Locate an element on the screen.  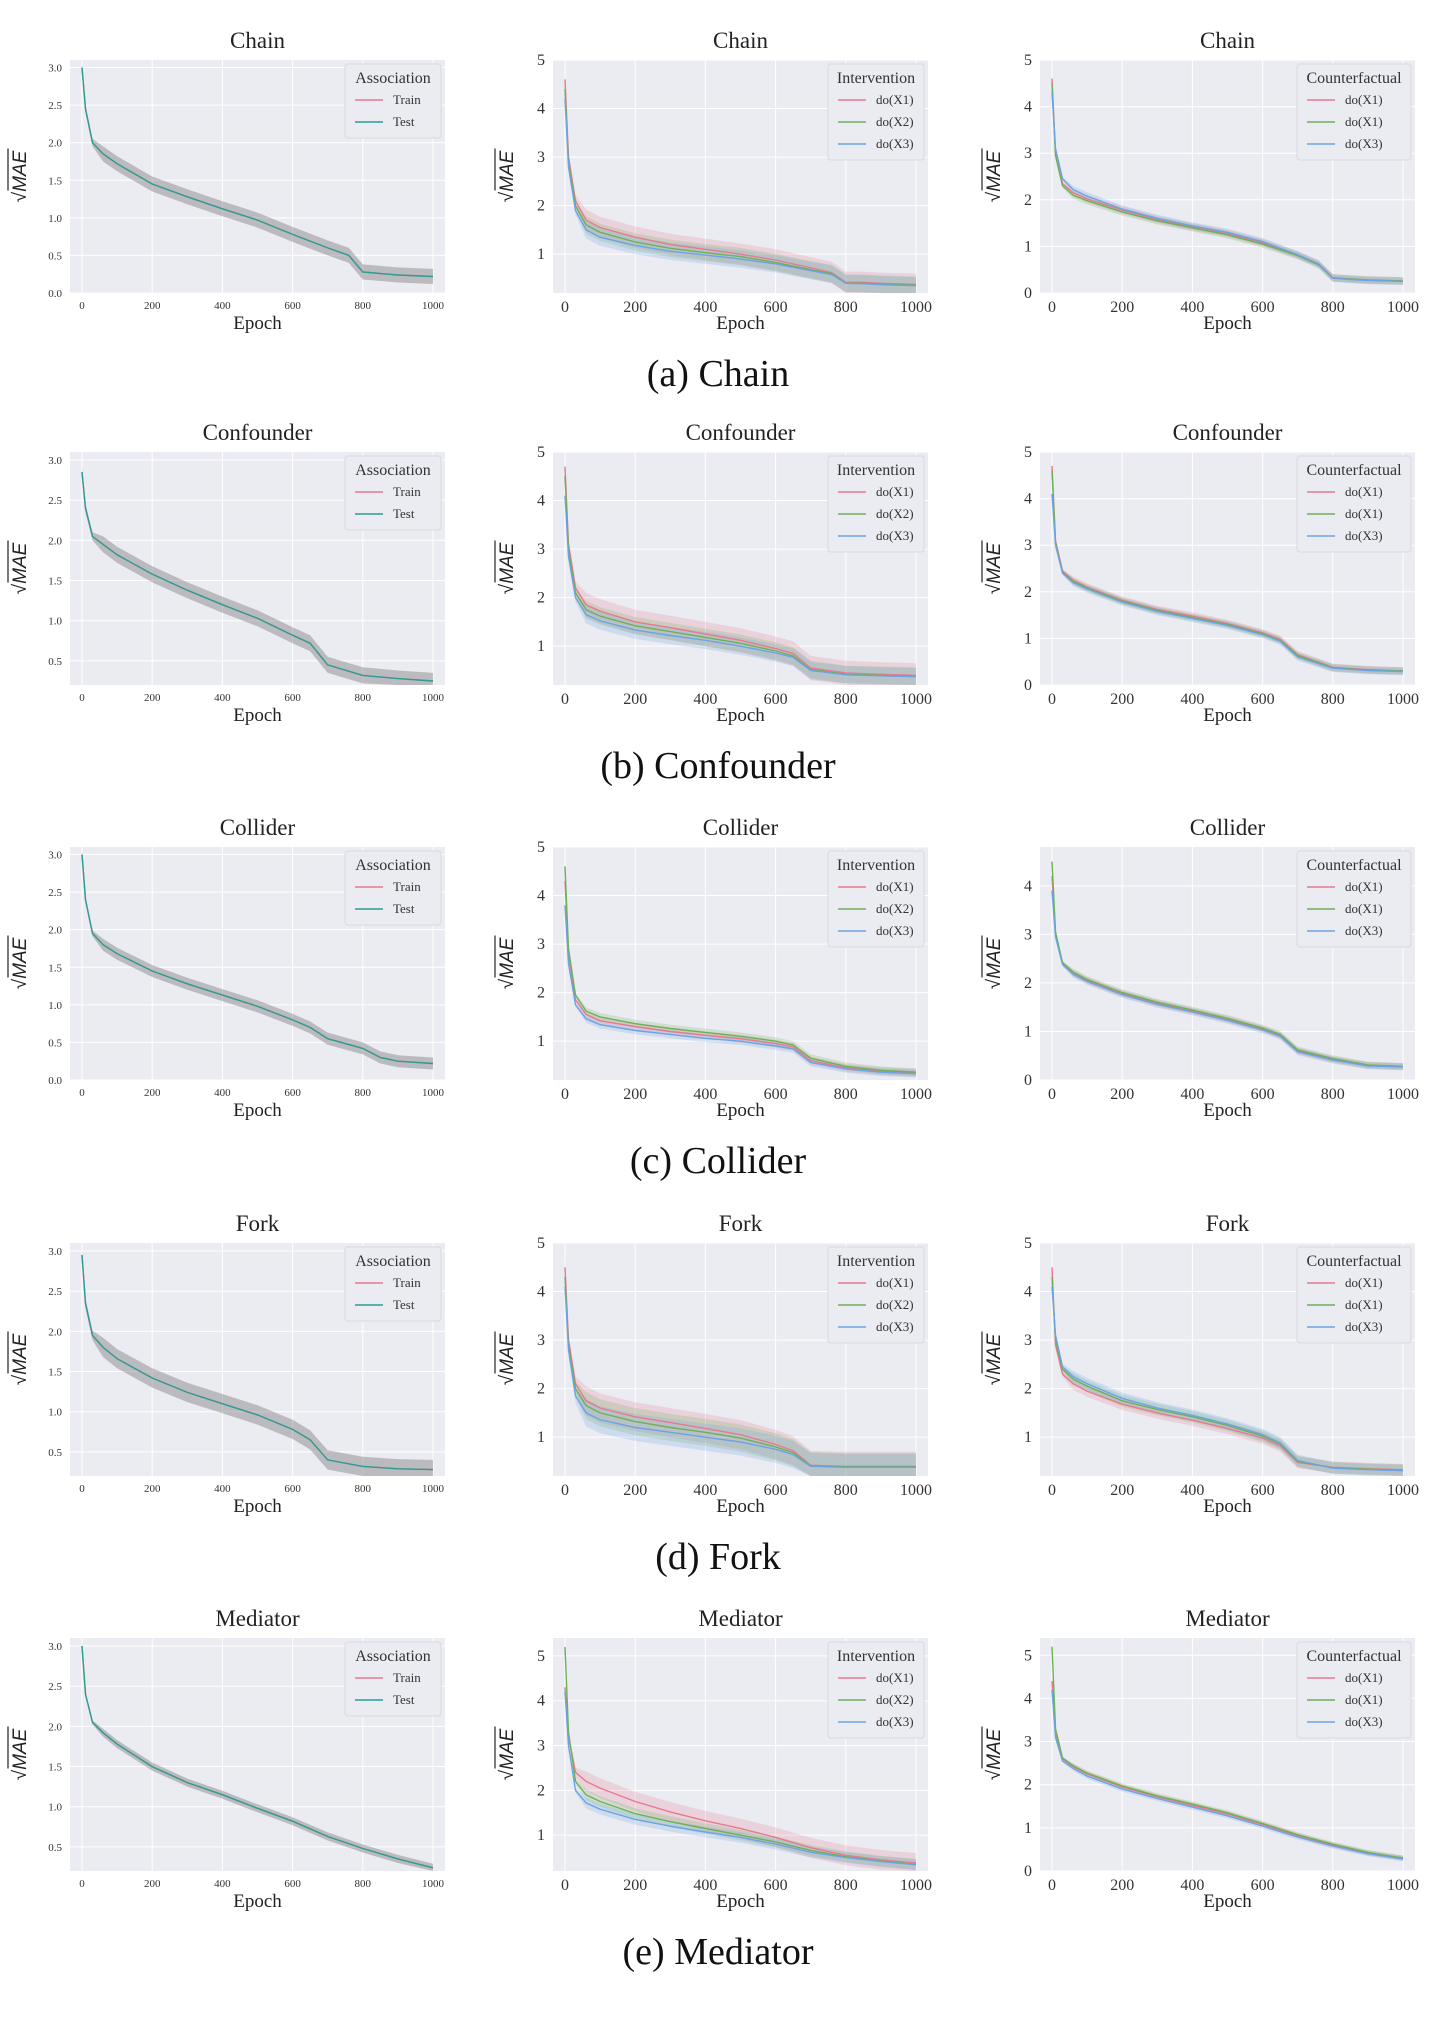
panel-title: Confounder is located at coordinates (258, 432).